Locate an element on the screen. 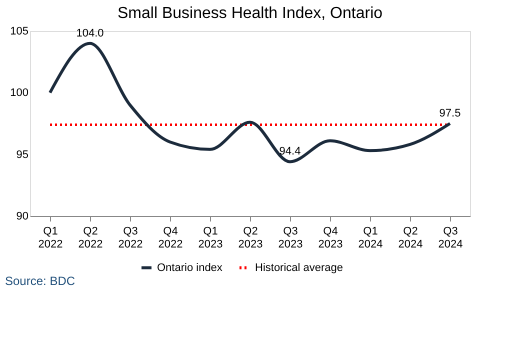 This screenshot has width=517, height=342. y-tick-label: 105 is located at coordinates (19, 32).